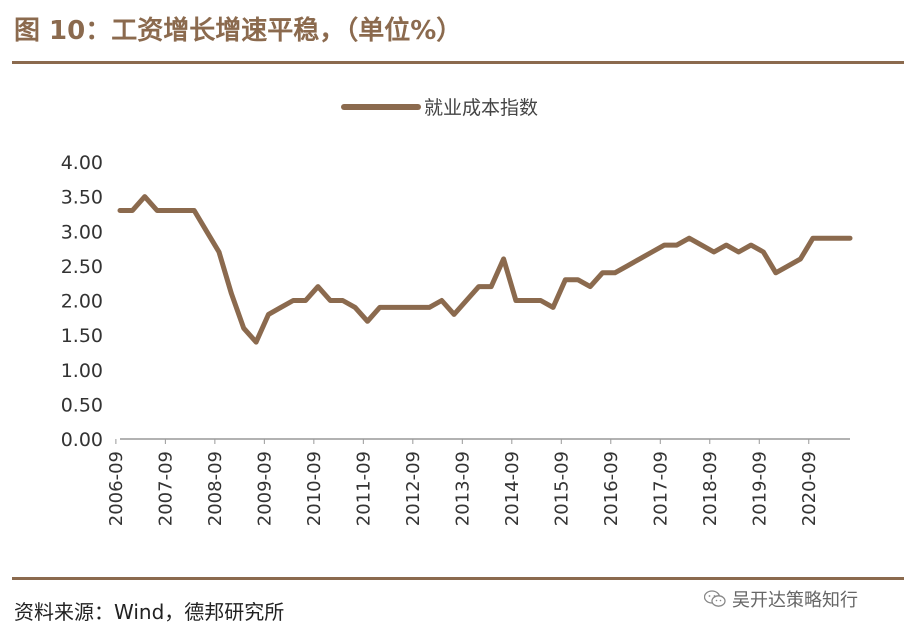  I want to click on x-tick-label: 2013-09, so click(462, 488).